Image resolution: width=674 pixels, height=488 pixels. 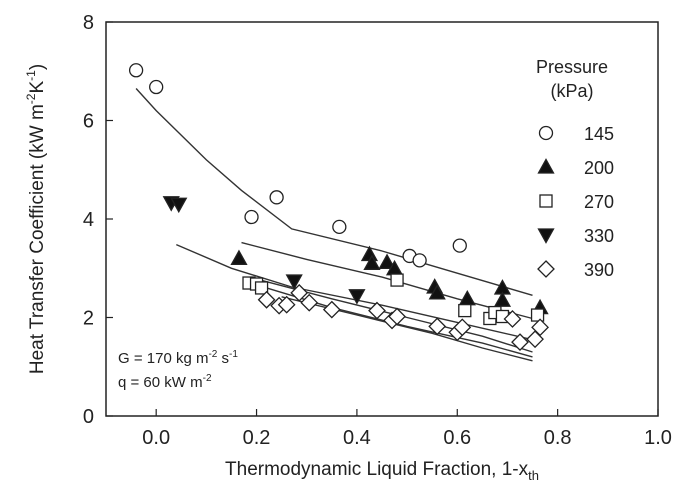 What do you see at coordinates (599, 236) in the screenshot?
I see `legend-label-330: 330` at bounding box center [599, 236].